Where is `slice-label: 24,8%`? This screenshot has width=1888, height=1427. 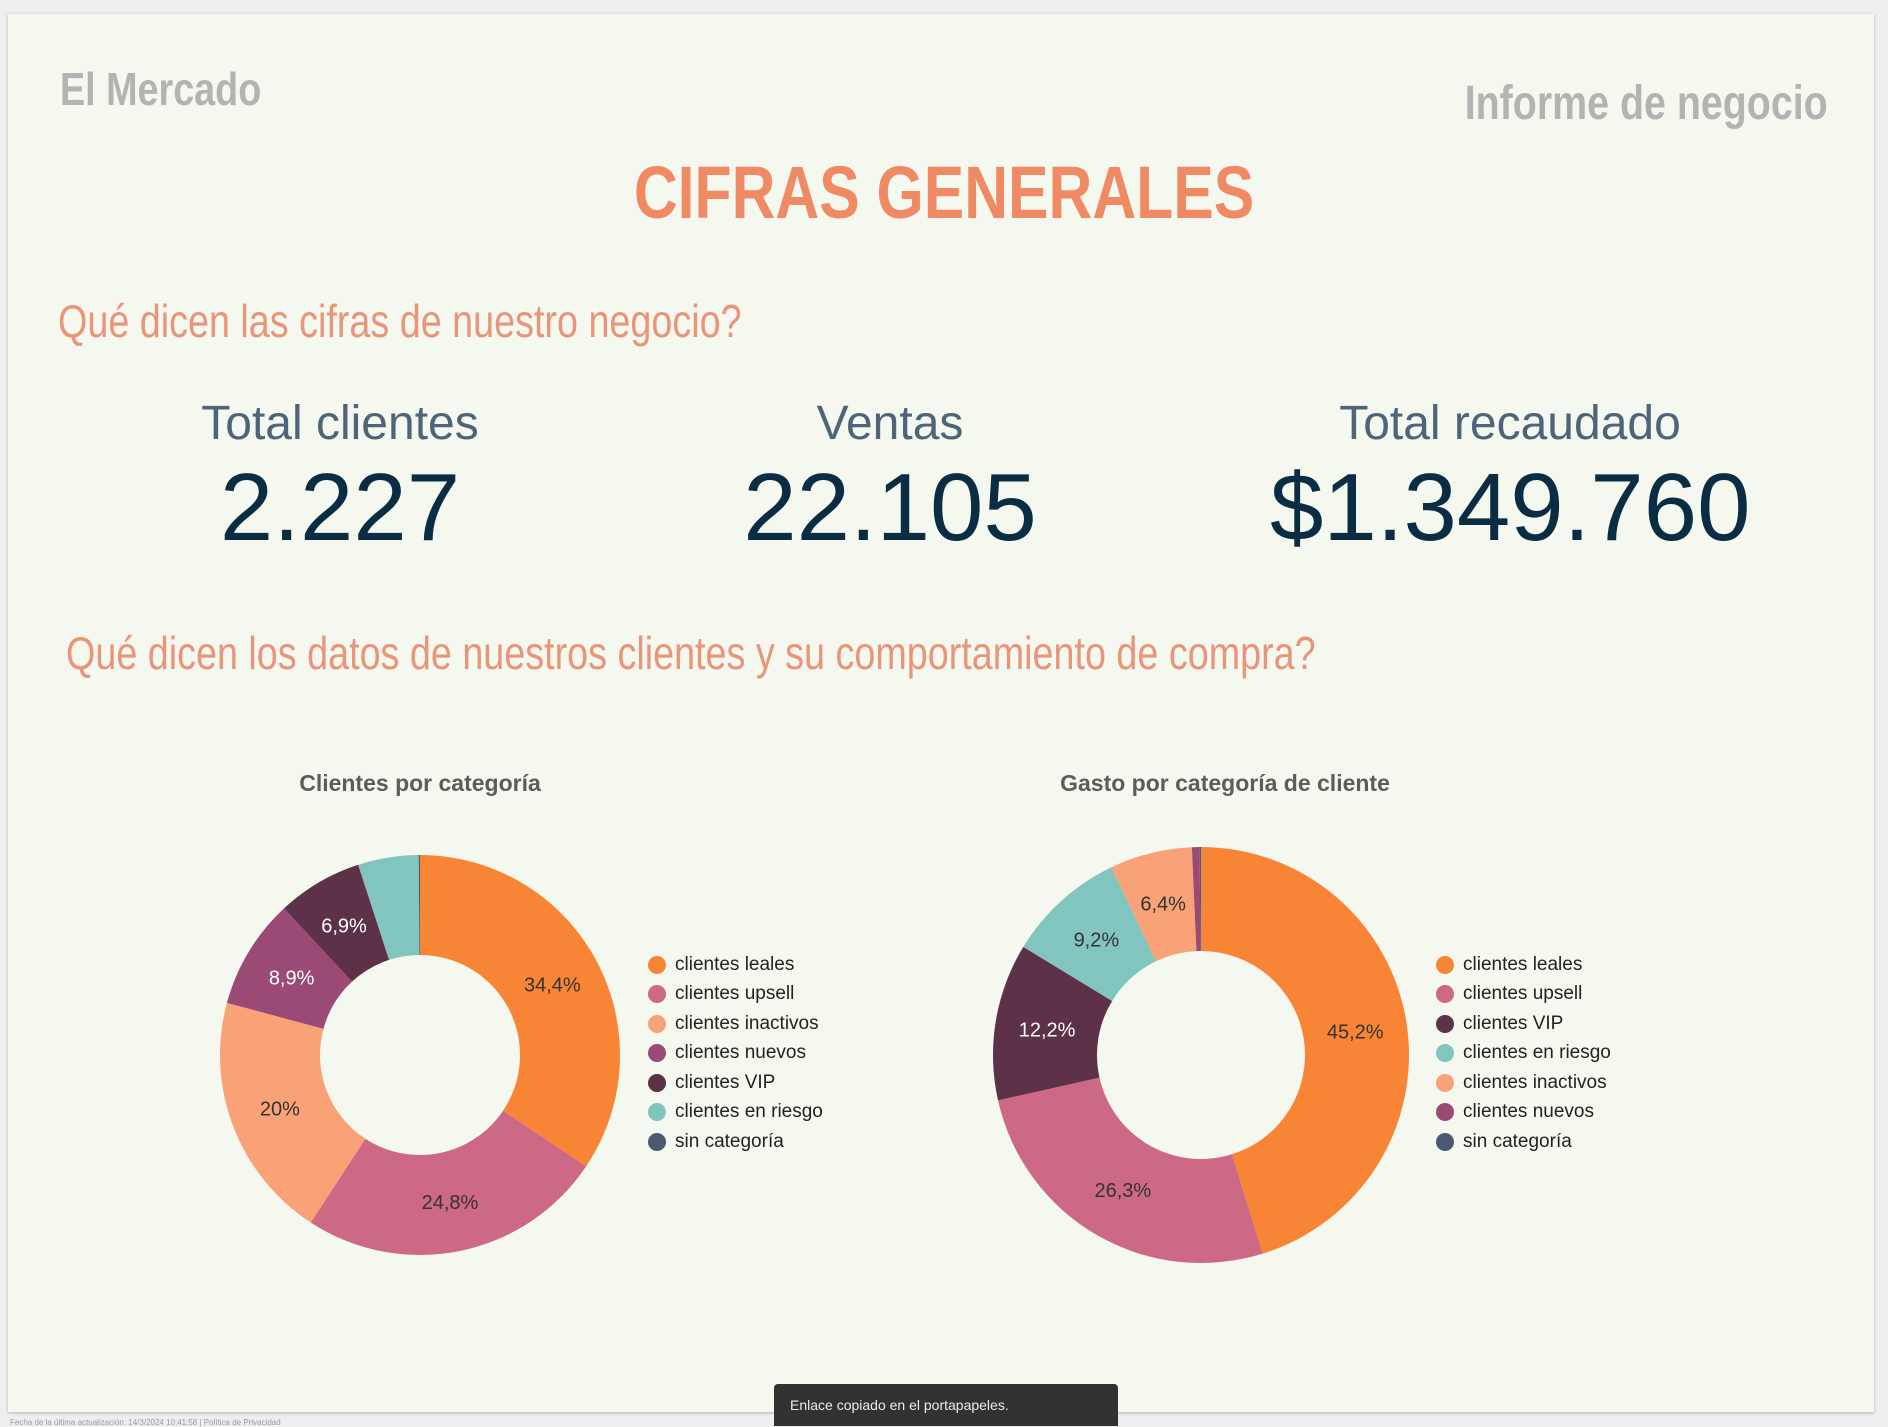 slice-label: 24,8% is located at coordinates (450, 1203).